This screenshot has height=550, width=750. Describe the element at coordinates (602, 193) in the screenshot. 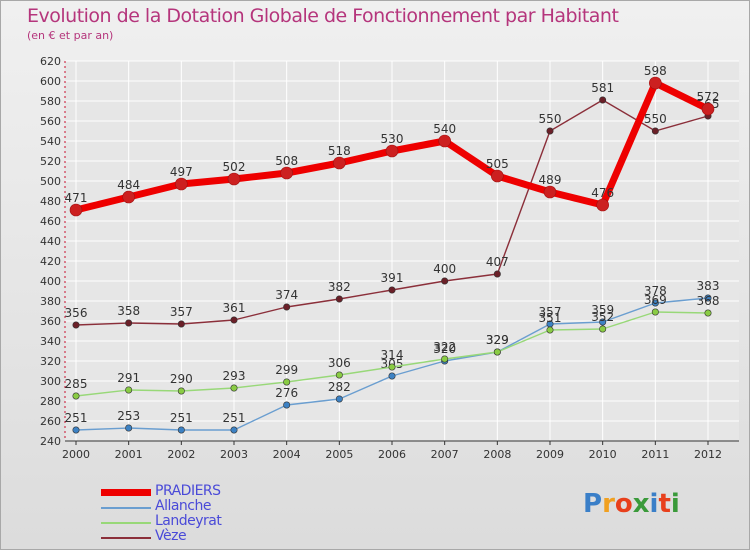

I see `data-label: 476` at that location.